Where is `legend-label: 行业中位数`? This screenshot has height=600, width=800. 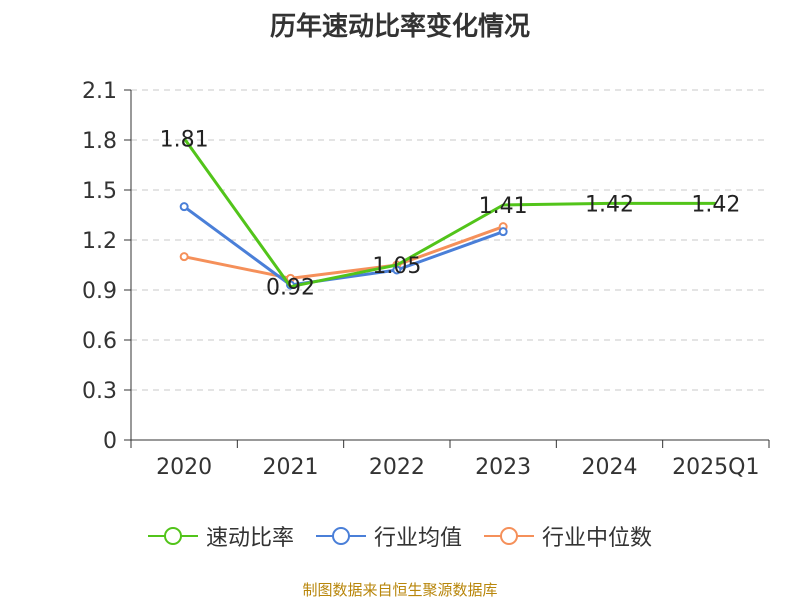
legend-label: 行业中位数 is located at coordinates (597, 538).